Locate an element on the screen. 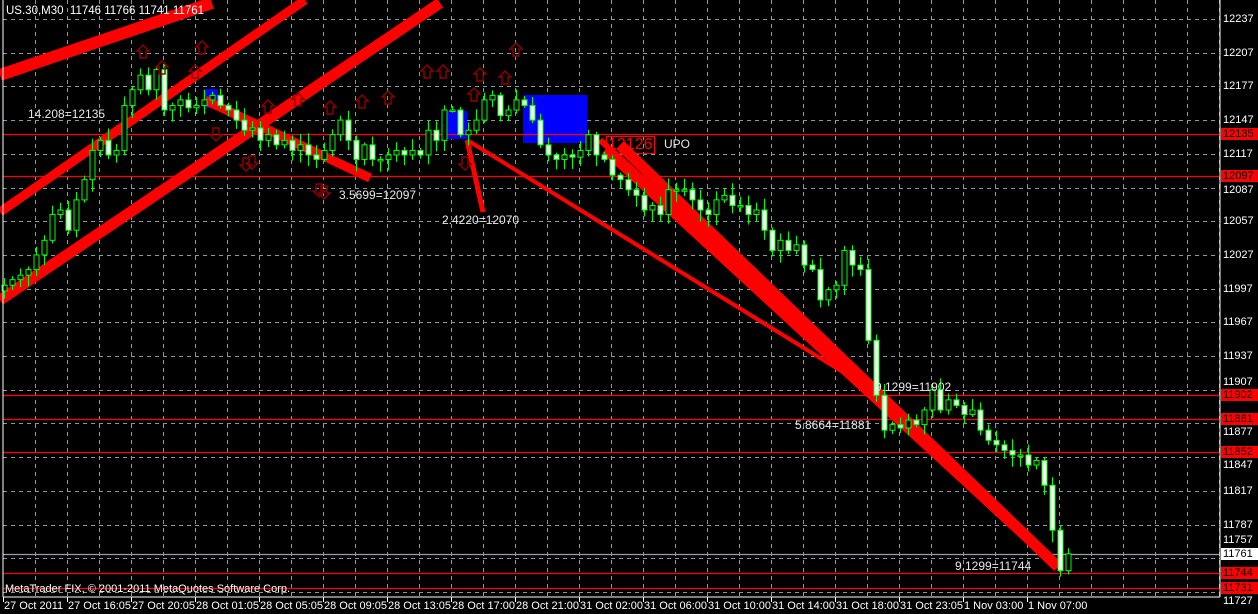 Image resolution: width=1258 pixels, height=614 pixels. ohlc-label: 11746 11766 11741 11761 is located at coordinates (137, 11).